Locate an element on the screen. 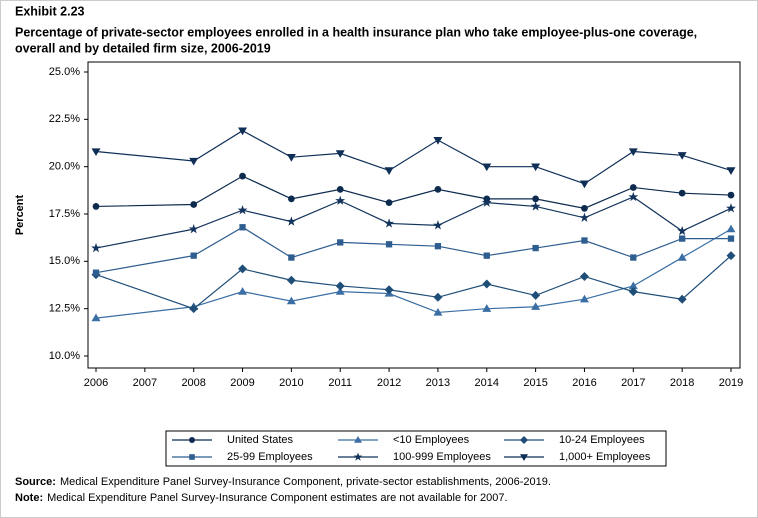 This screenshot has height=518, width=758. x-tick-label: 2016 is located at coordinates (584, 383).